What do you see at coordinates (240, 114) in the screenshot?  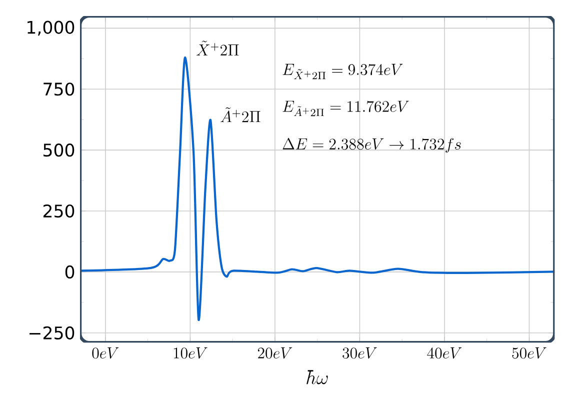 I see `annotation: $\tilde{A}^{+}2\Pi$` at bounding box center [240, 114].